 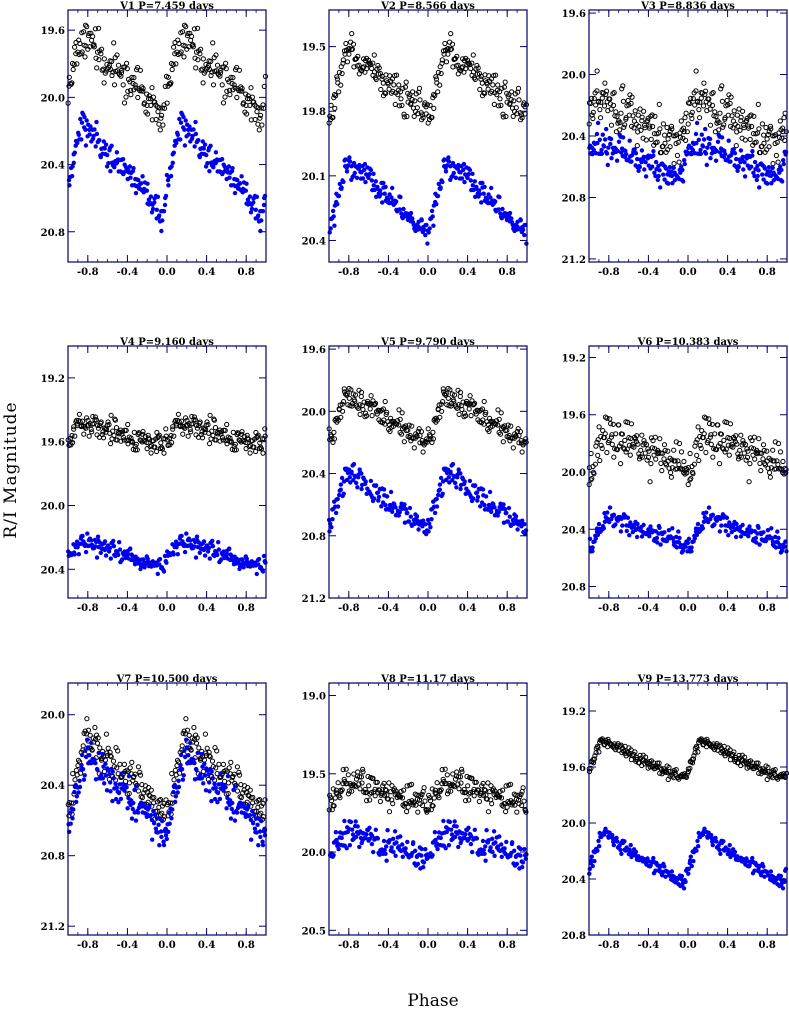 I want to click on y-tick-label: 21.2, so click(x=574, y=260).